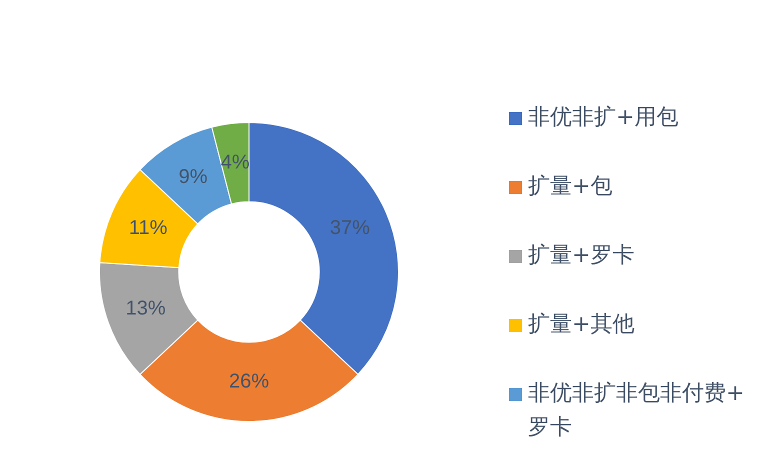 The width and height of the screenshot is (774, 468). I want to click on legend-label: 非优非扩非包非付费+罗卡, so click(637, 411).